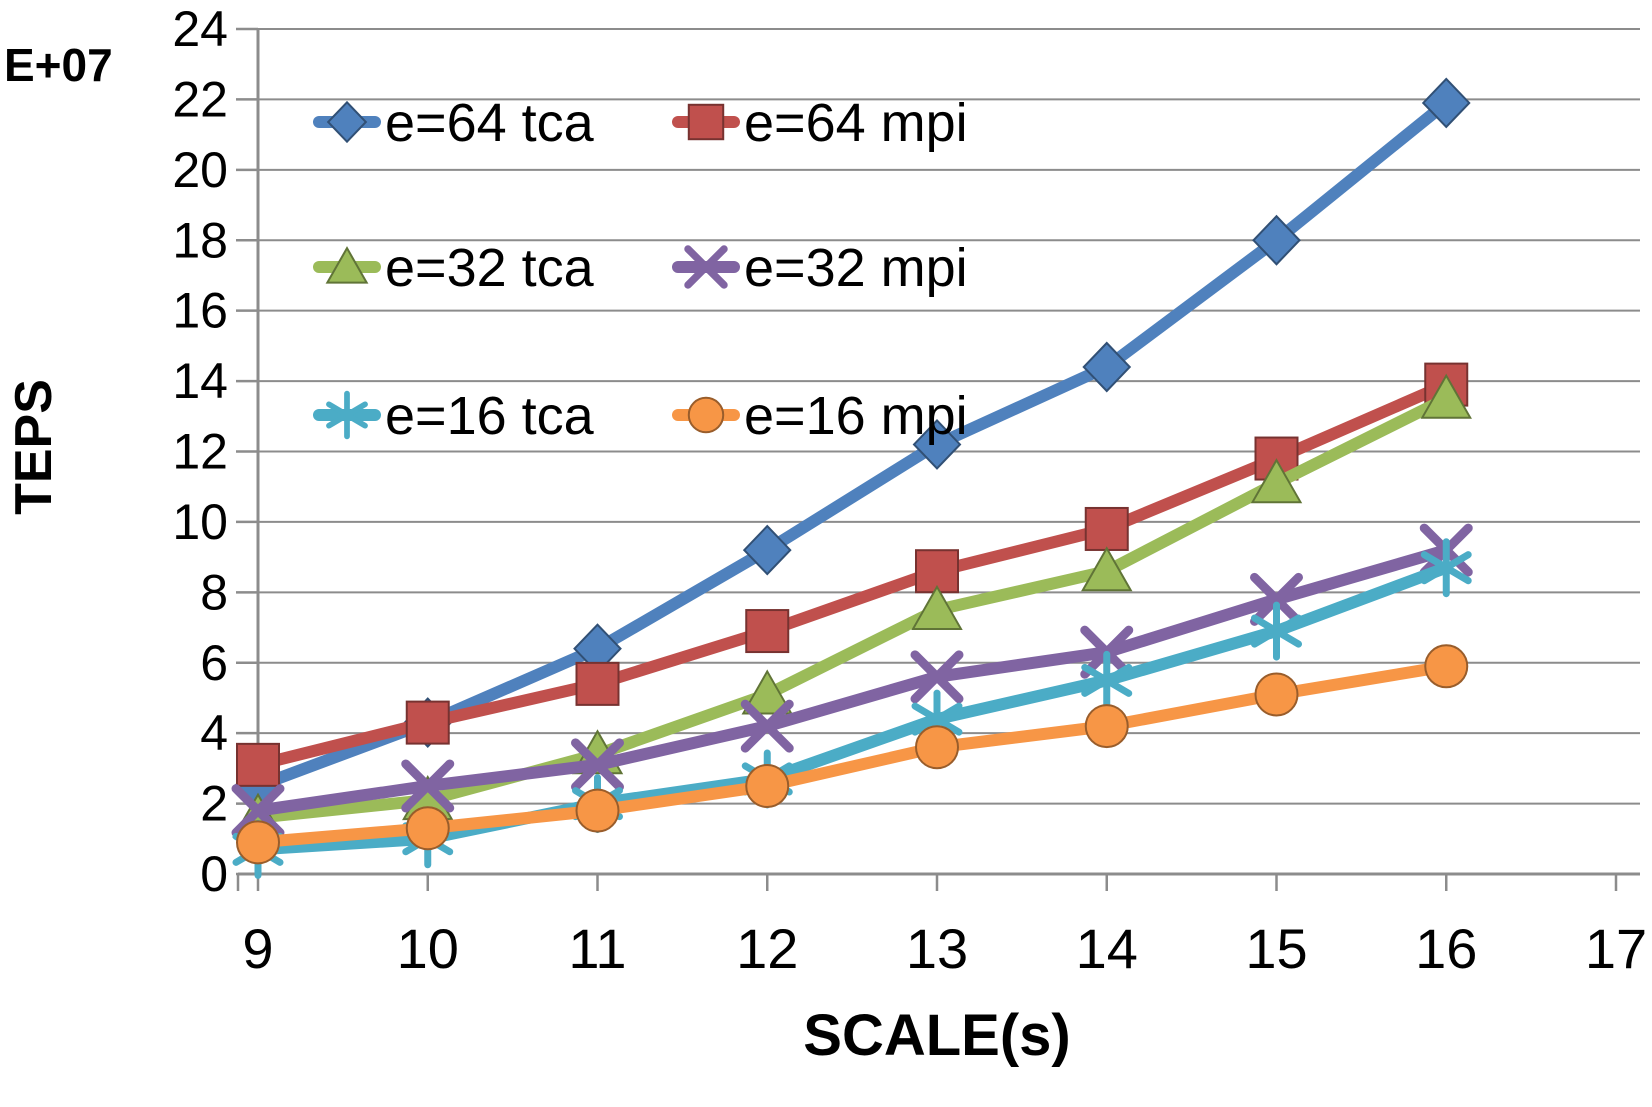  Describe the element at coordinates (1446, 948) in the screenshot. I see `x-tick-label: 16` at that location.